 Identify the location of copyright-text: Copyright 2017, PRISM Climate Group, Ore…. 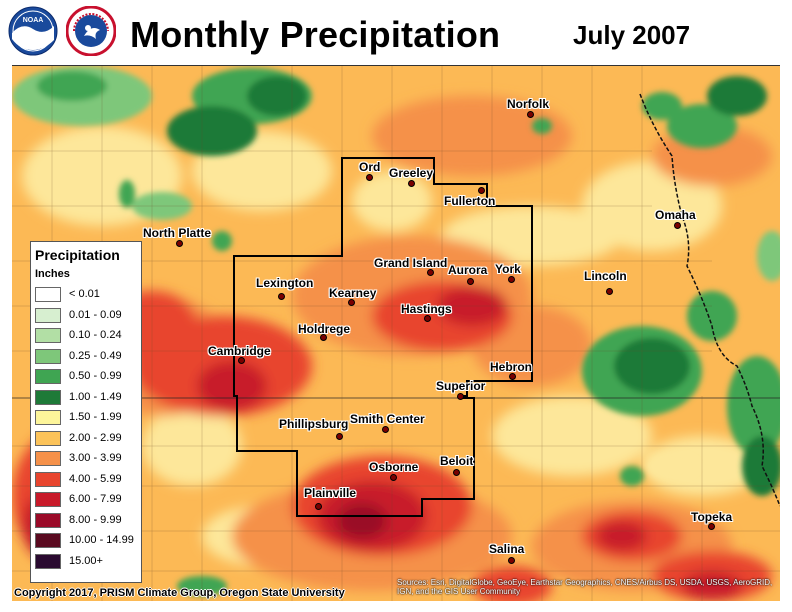
(179, 593).